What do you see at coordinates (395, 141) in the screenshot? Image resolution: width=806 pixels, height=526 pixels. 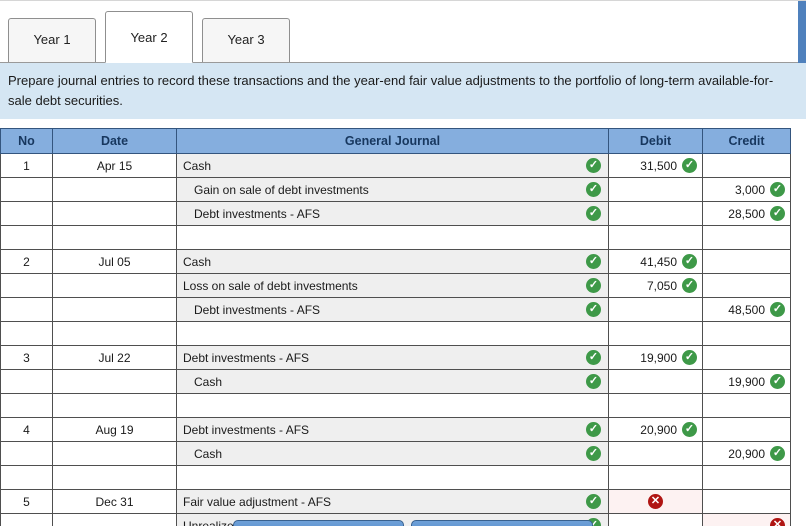 I see `table-header-row: No Date General Journal Debit Credit` at bounding box center [395, 141].